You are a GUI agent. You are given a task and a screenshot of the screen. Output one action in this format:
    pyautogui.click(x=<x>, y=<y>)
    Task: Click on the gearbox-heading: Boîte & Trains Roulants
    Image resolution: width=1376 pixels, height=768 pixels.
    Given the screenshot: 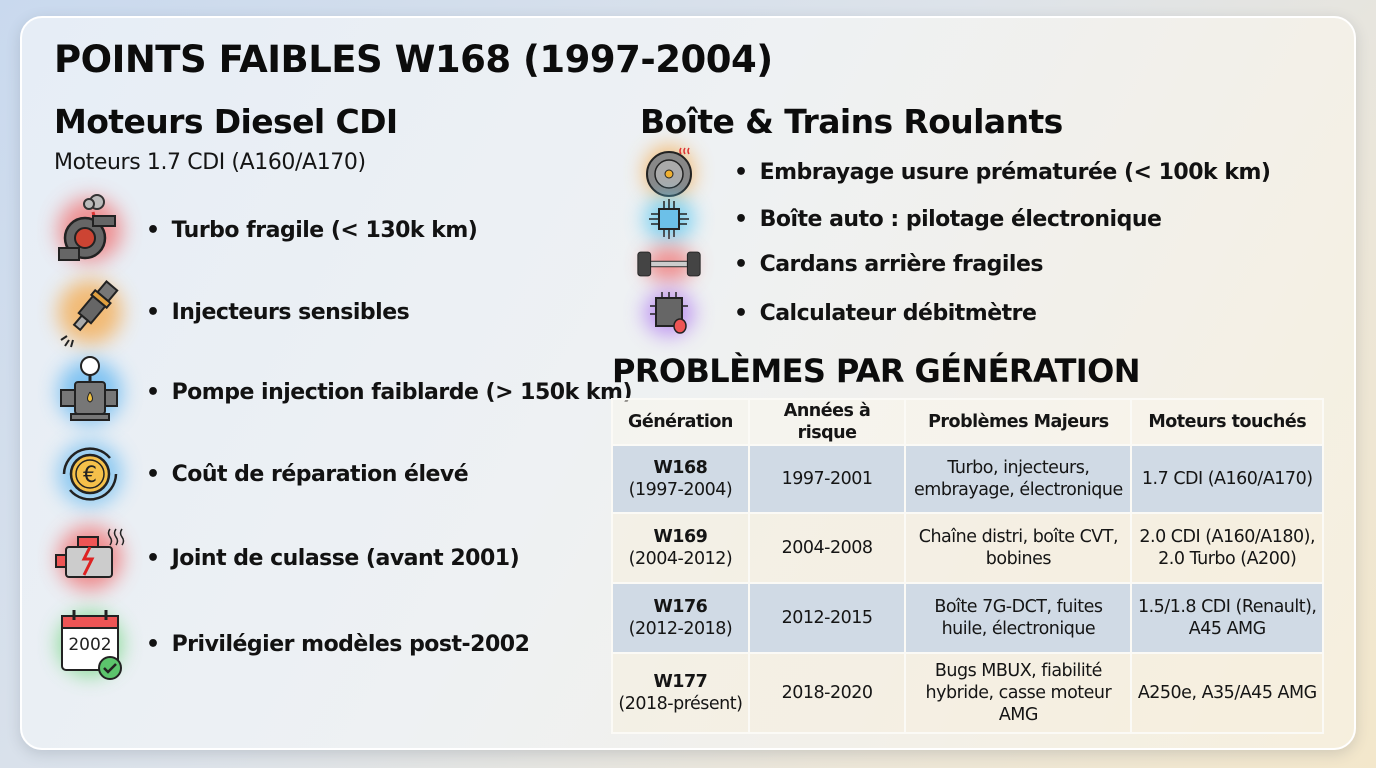 What is the action you would take?
    pyautogui.click(x=851, y=121)
    